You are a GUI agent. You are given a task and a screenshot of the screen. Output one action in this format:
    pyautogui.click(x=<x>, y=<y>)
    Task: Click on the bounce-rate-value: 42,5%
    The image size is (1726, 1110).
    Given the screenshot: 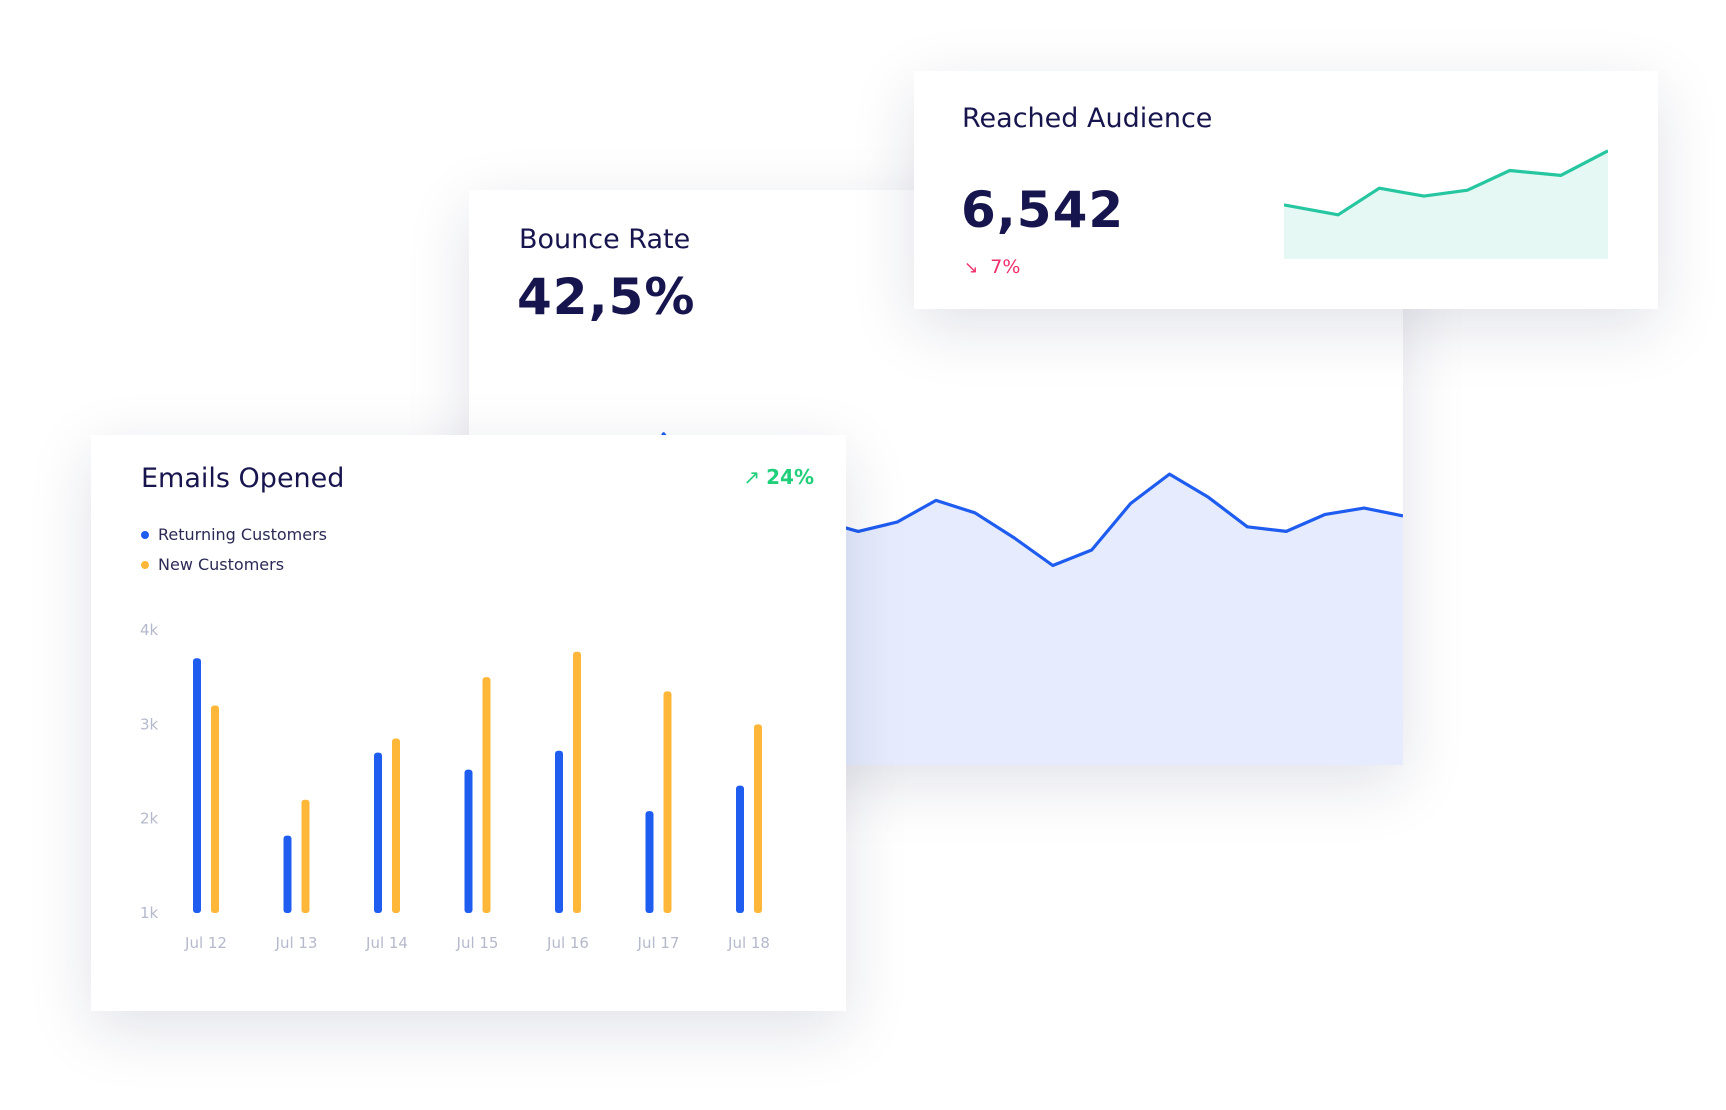 What is the action you would take?
    pyautogui.click(x=606, y=297)
    